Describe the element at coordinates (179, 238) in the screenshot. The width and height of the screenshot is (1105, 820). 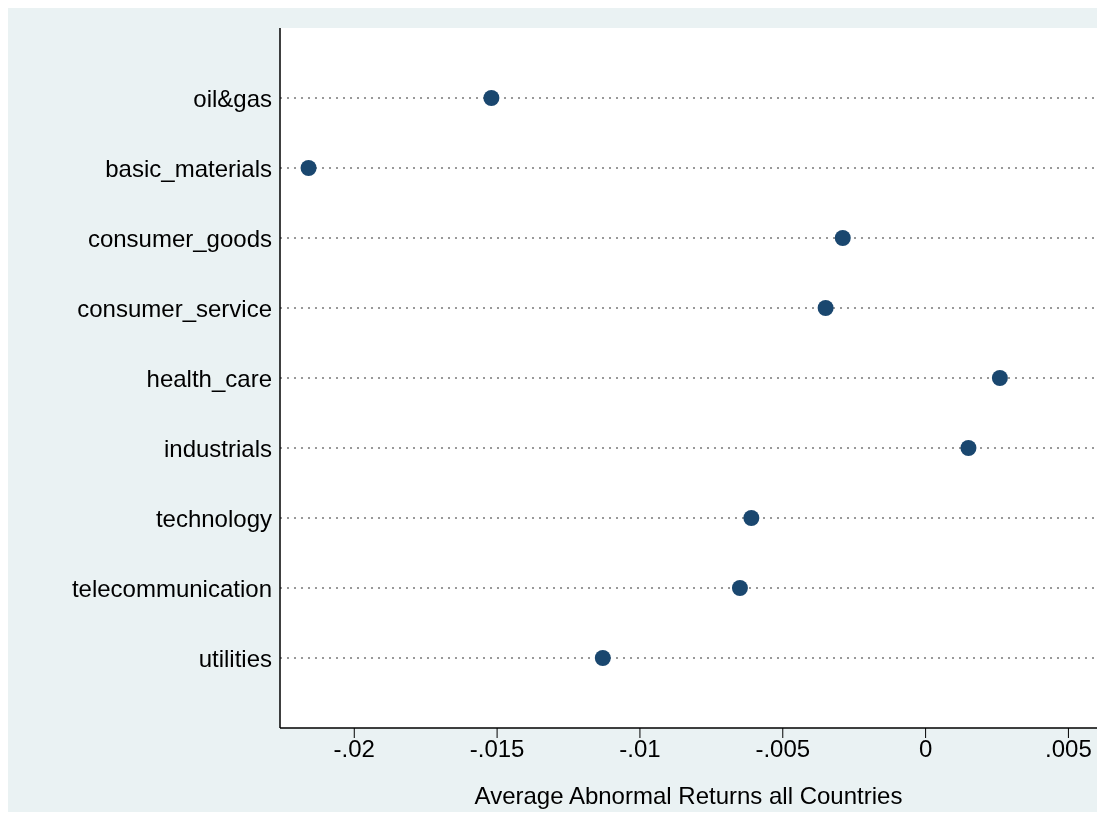
I see `y-tick-label: consumer_goods` at that location.